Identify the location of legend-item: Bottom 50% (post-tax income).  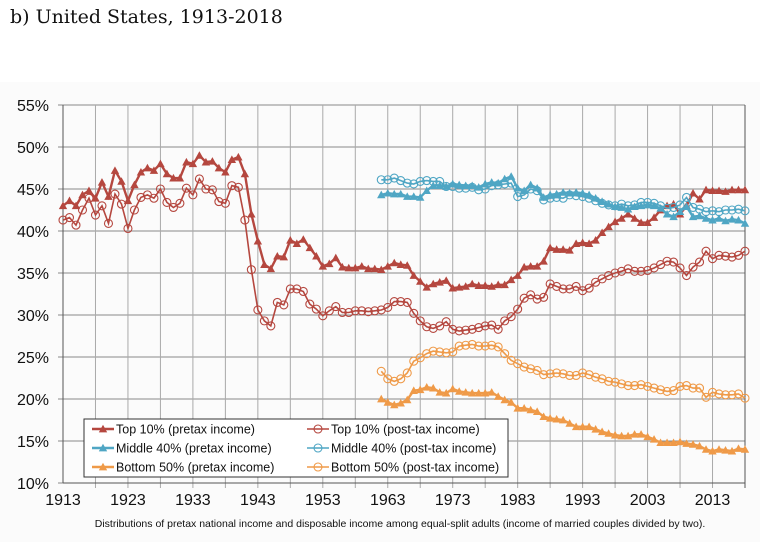
(403, 468).